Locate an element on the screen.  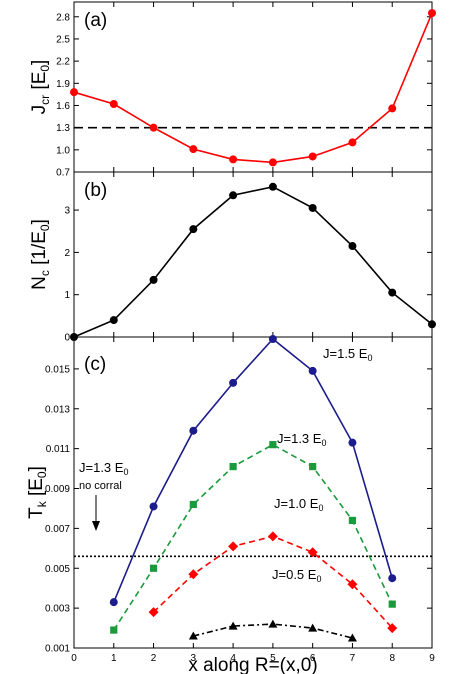
y-tick-label: 0.001 is located at coordinates (57, 649).